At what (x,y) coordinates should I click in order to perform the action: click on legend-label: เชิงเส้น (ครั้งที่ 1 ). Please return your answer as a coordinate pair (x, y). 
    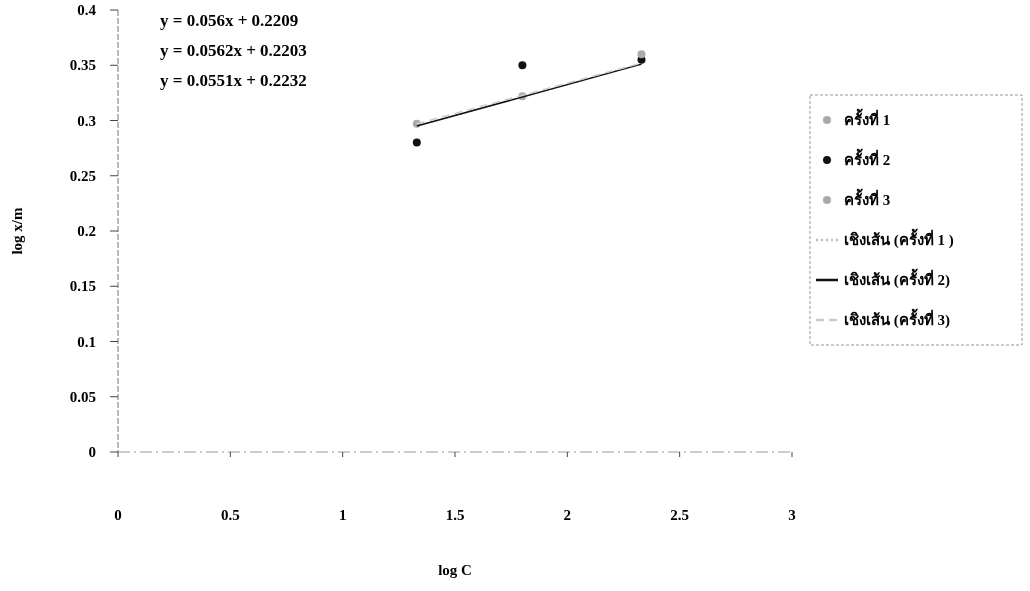
    Looking at the image, I should click on (899, 238).